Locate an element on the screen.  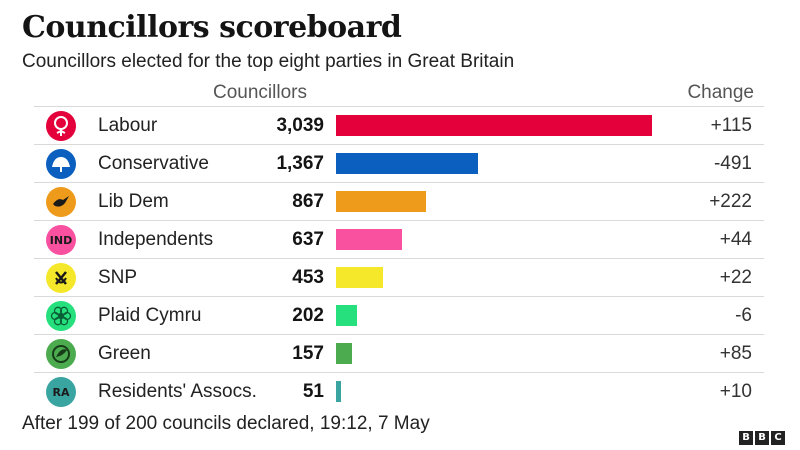
change-value: +222 is located at coordinates (730, 201).